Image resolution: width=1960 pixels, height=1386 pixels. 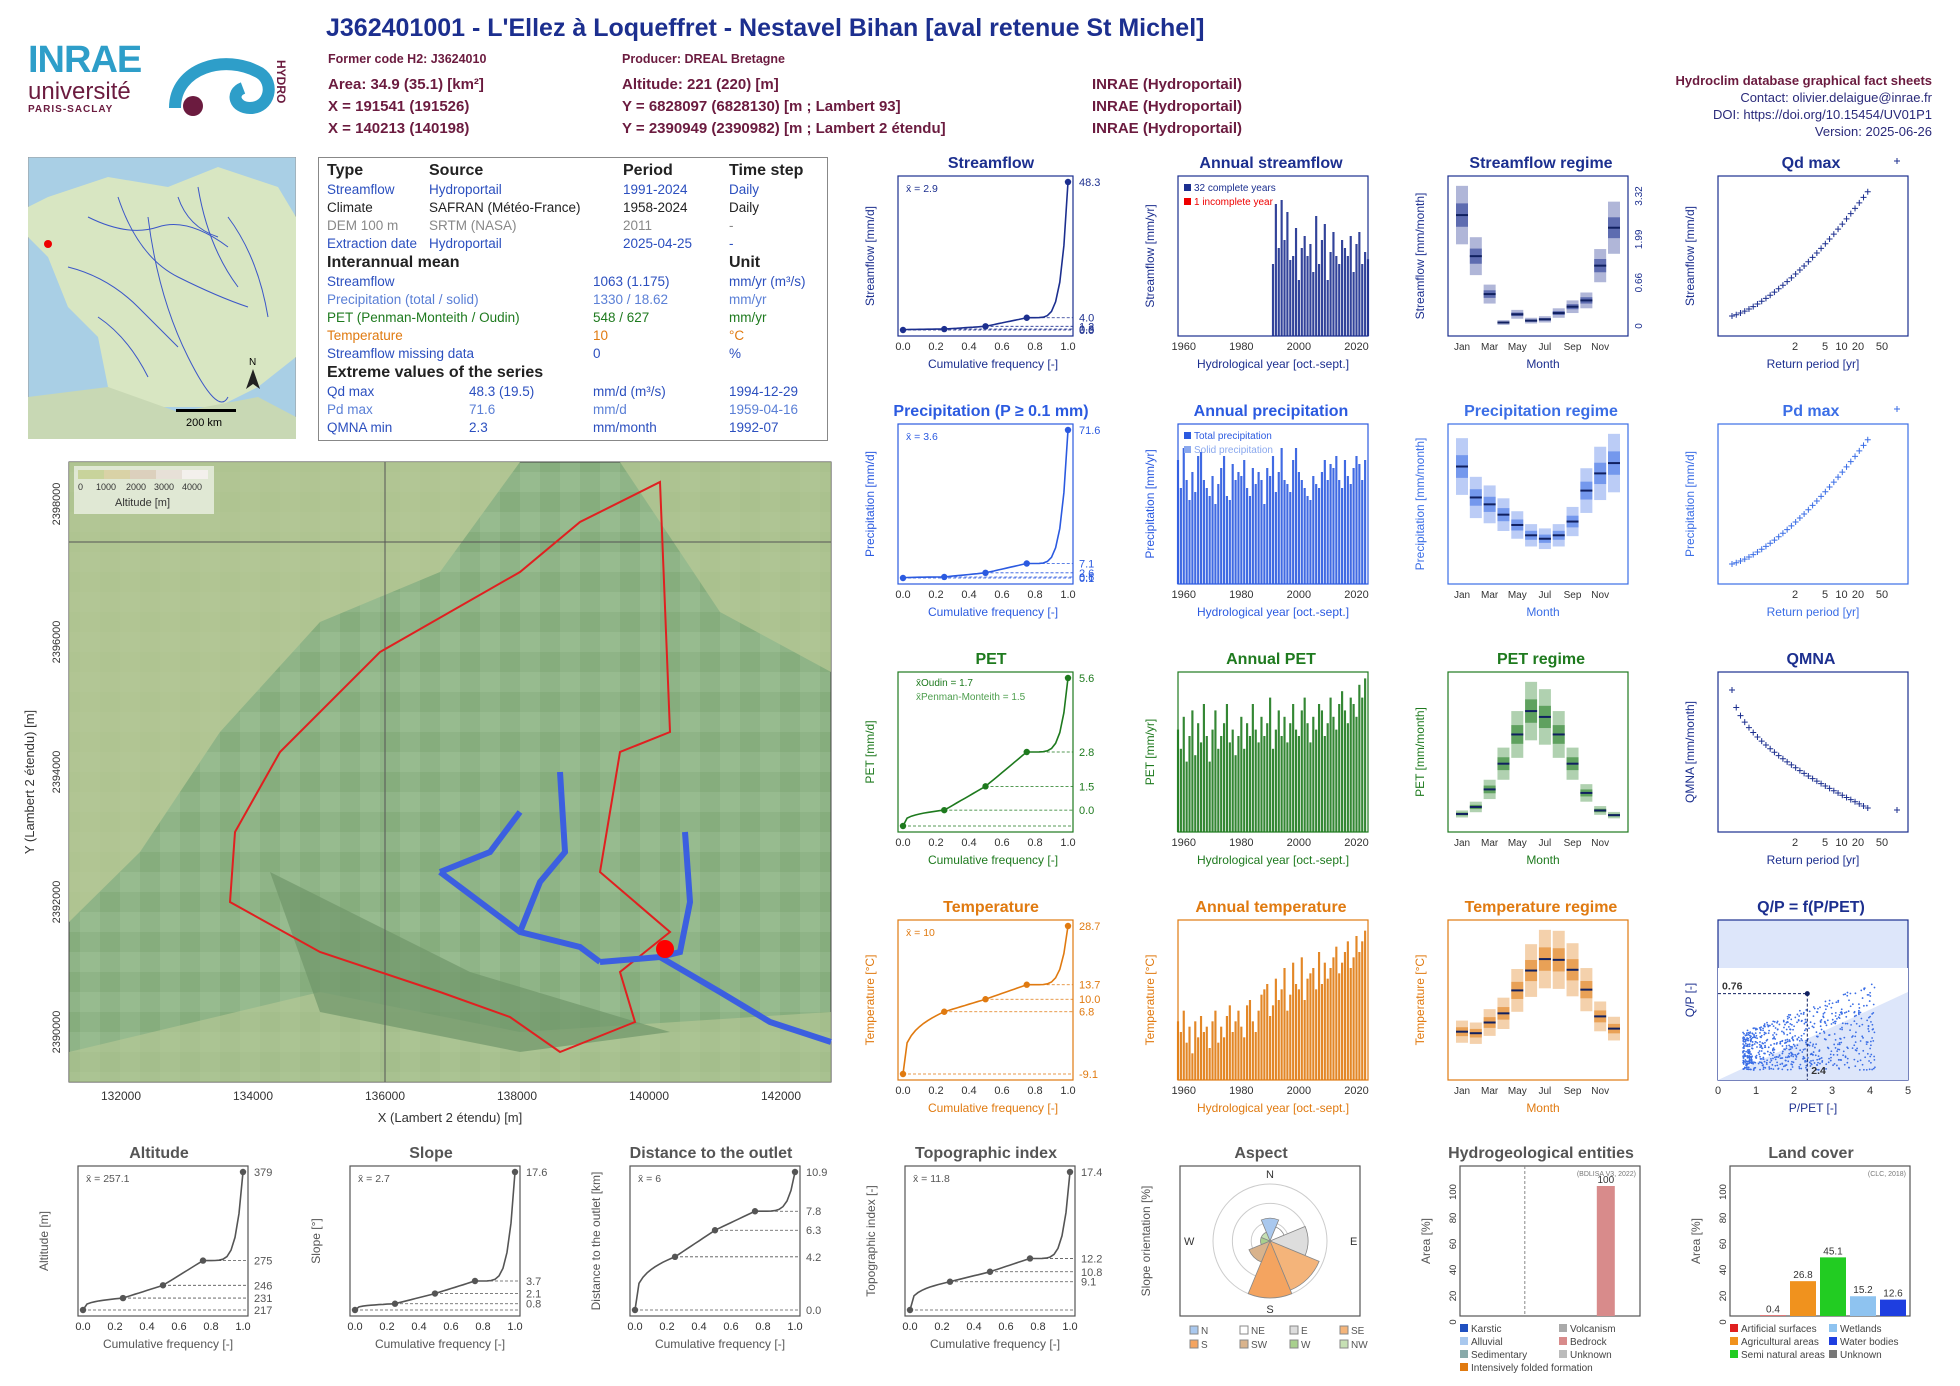 What do you see at coordinates (1723, 1270) in the screenshot?
I see `y-tick-label: 40` at bounding box center [1723, 1270].